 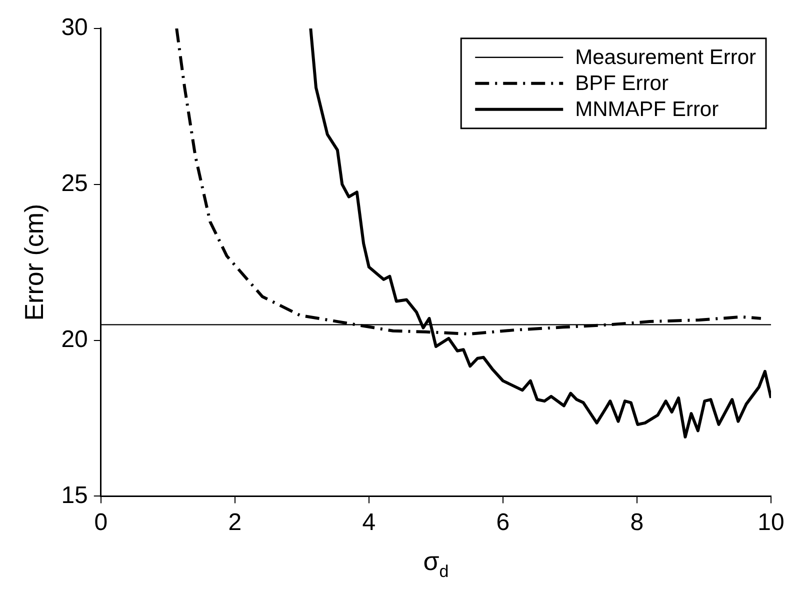 I want to click on x-tick-label: 6, so click(x=503, y=522).